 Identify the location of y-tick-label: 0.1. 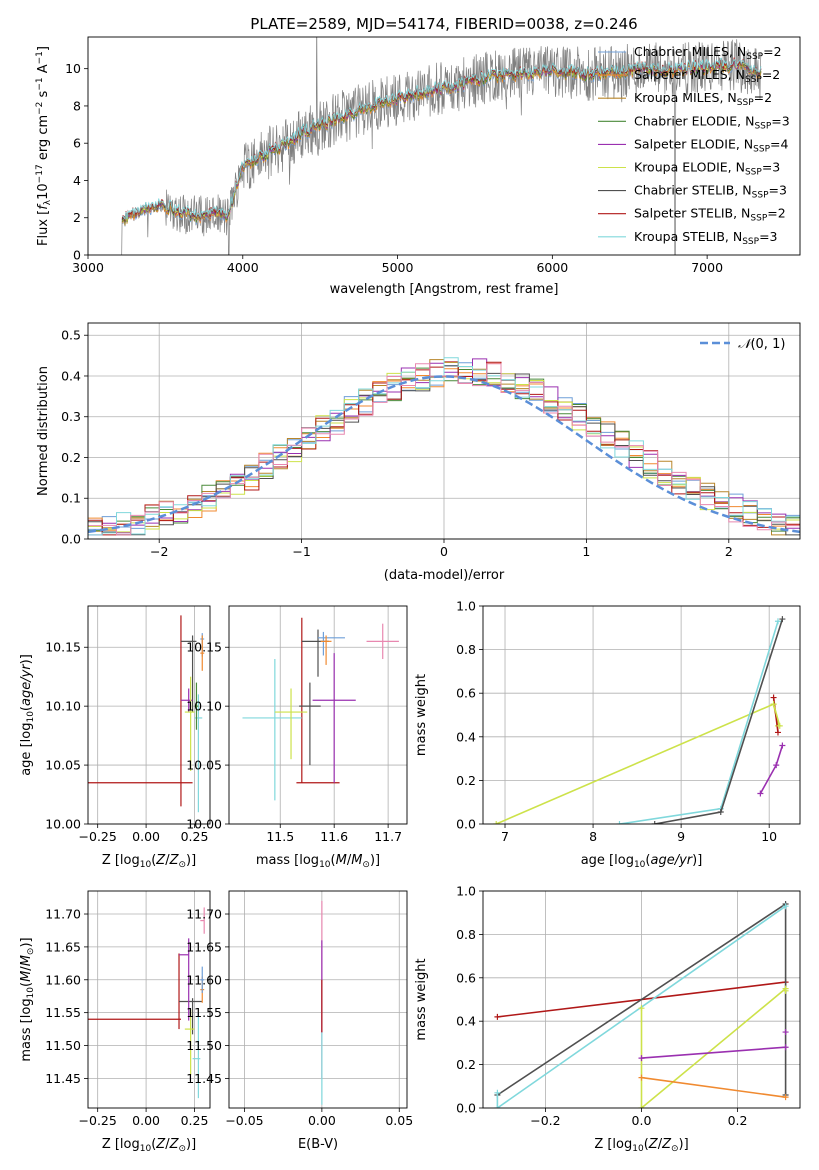
(71, 498).